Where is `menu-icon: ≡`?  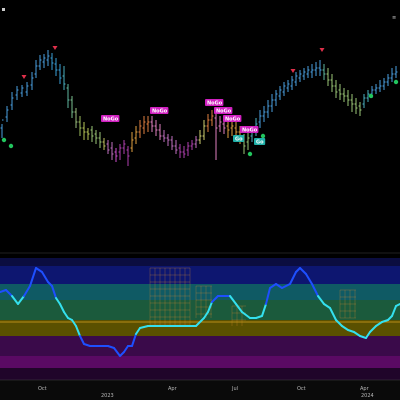 menu-icon: ≡ is located at coordinates (394, 18).